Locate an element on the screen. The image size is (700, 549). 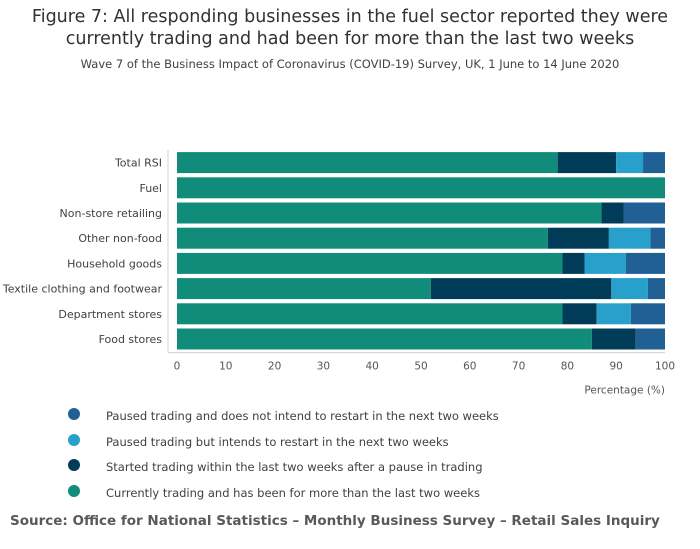
category-label: Non-store retailing is located at coordinates (111, 213).